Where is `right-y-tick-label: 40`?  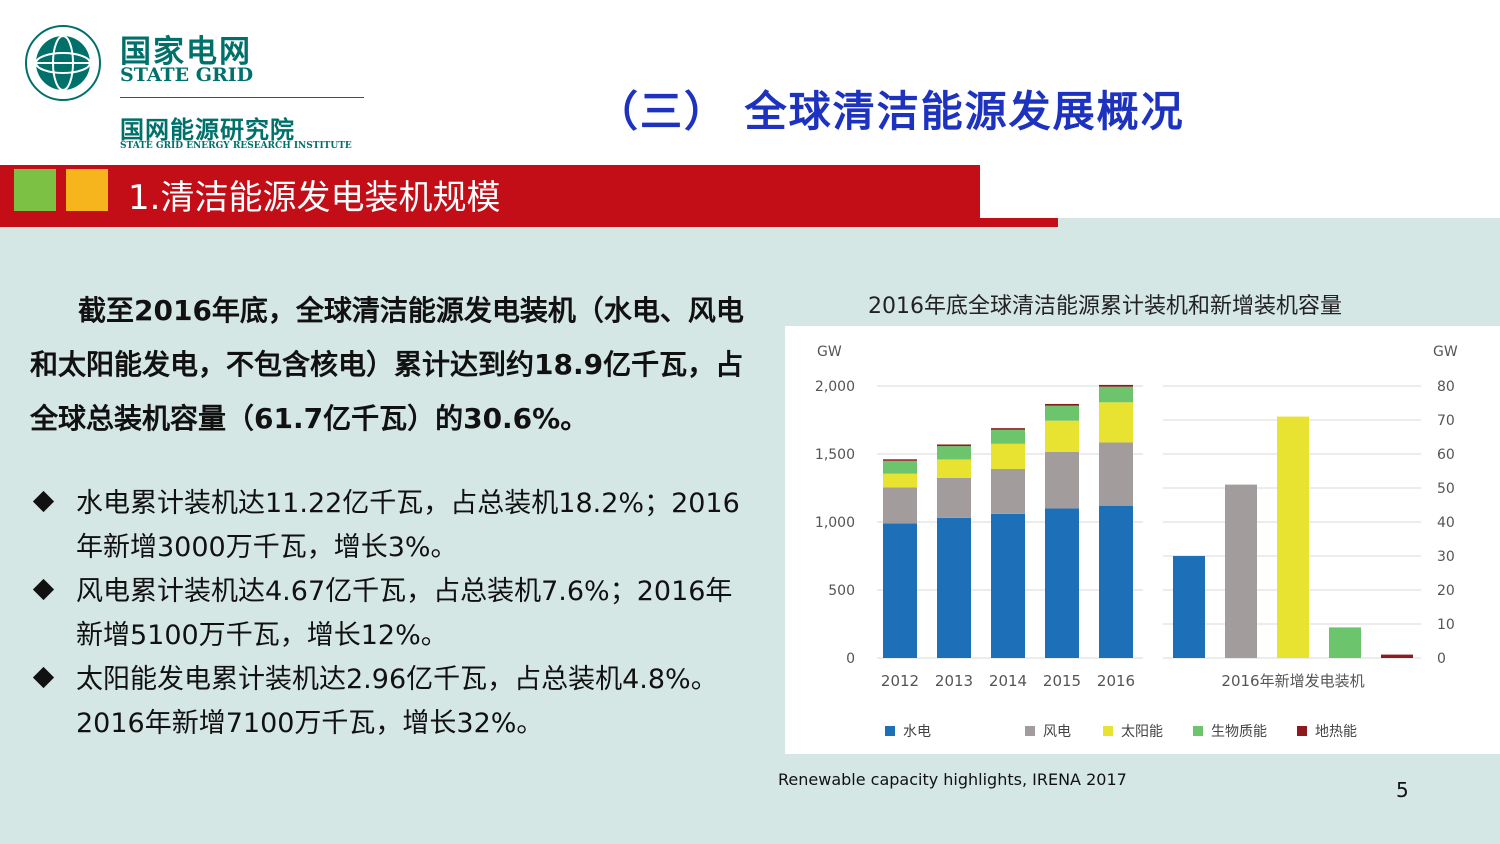
right-y-tick-label: 40 is located at coordinates (1446, 523).